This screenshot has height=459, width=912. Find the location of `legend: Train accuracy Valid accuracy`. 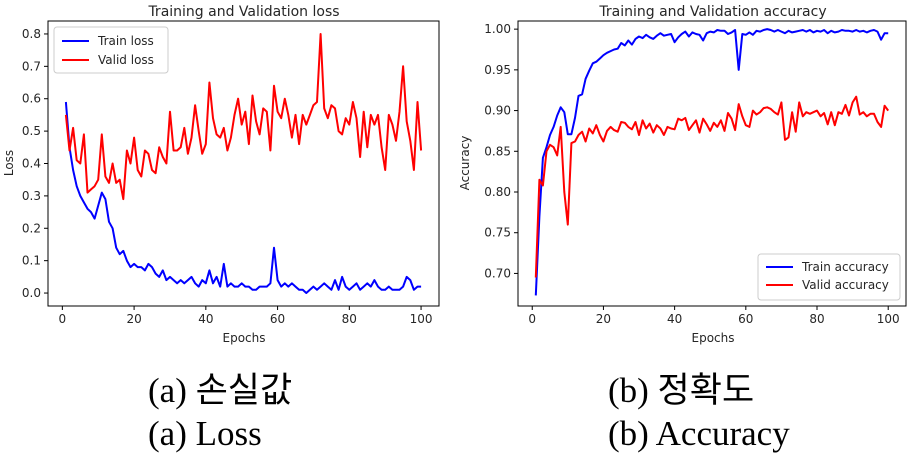

legend: Train accuracy Valid accuracy is located at coordinates (829, 277).